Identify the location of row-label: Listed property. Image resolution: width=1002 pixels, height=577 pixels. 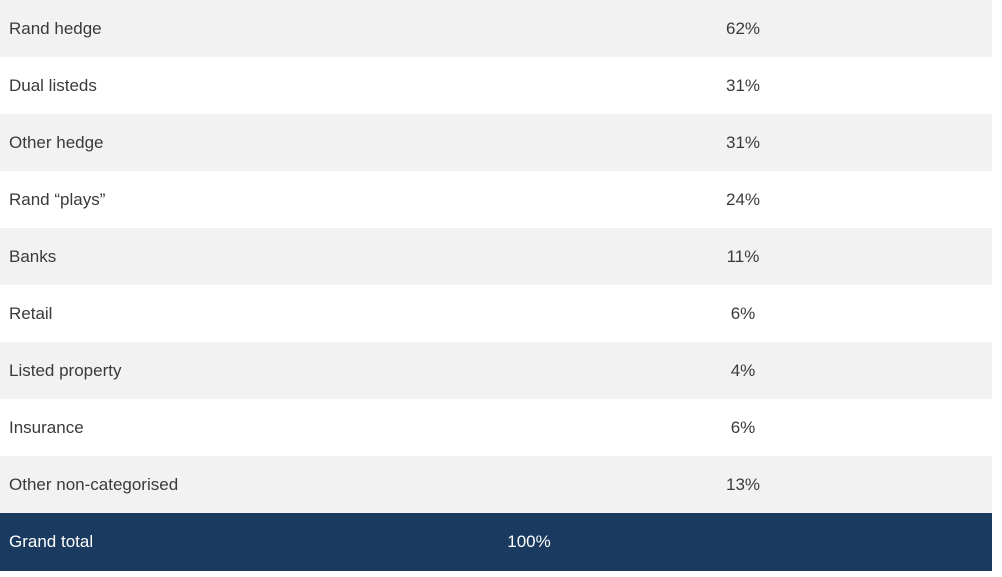
(65, 370).